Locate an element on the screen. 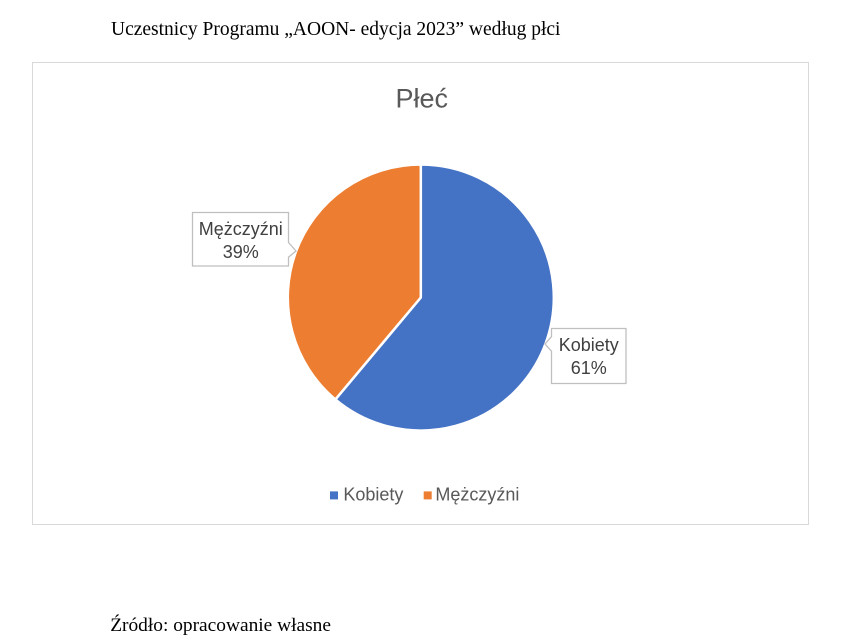 The width and height of the screenshot is (862, 642). svg-text: Płeć is located at coordinates (421, 98).